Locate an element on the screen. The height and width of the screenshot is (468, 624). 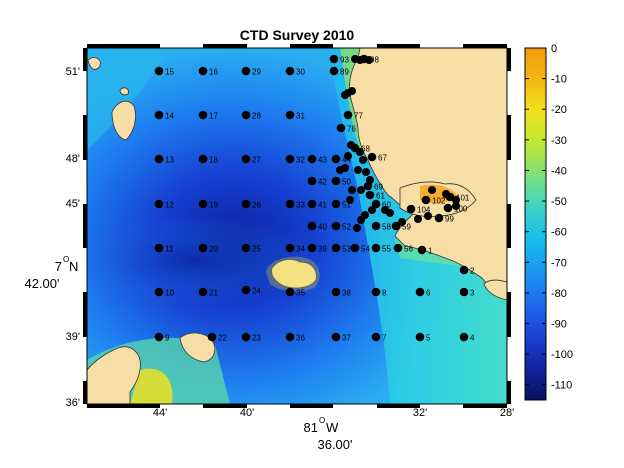
station-label: 8 is located at coordinates (384, 293).